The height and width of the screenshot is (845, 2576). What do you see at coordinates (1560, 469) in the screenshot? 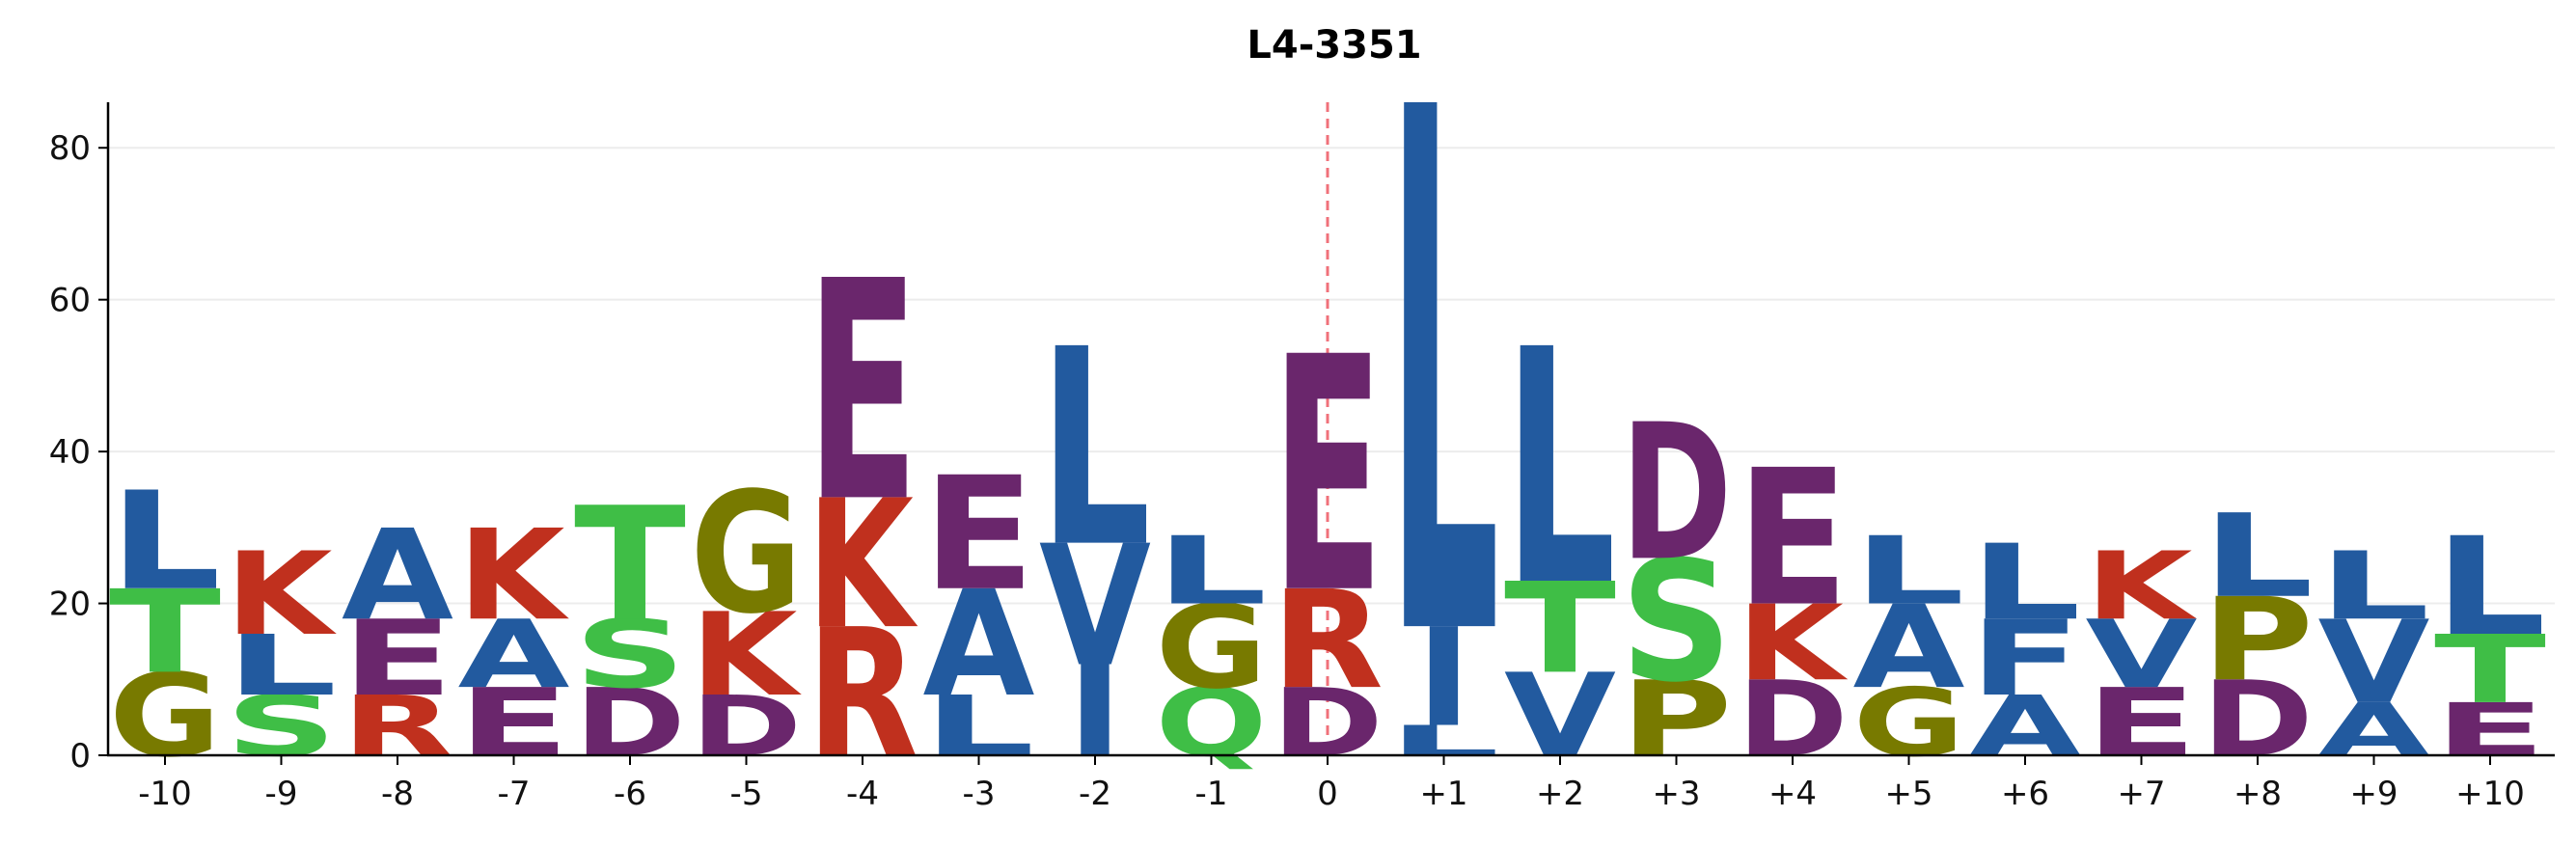
I see `logo-letter-pos+2-2-L: L` at bounding box center [1560, 469].